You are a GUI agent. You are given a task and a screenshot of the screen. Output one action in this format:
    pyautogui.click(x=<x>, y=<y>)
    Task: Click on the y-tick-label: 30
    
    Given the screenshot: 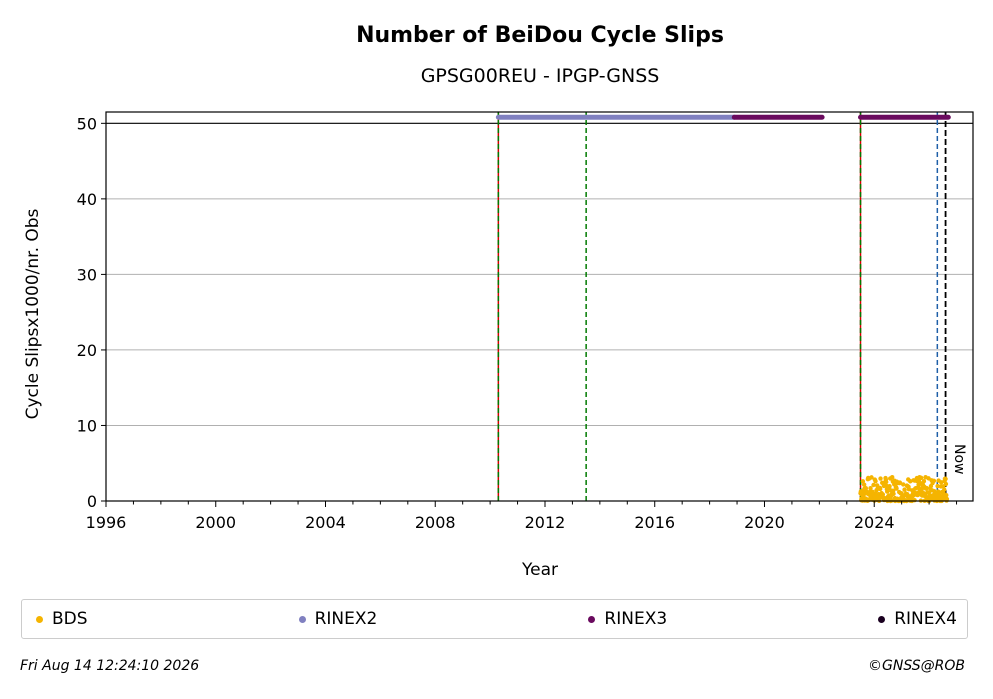 What is the action you would take?
    pyautogui.click(x=87, y=274)
    